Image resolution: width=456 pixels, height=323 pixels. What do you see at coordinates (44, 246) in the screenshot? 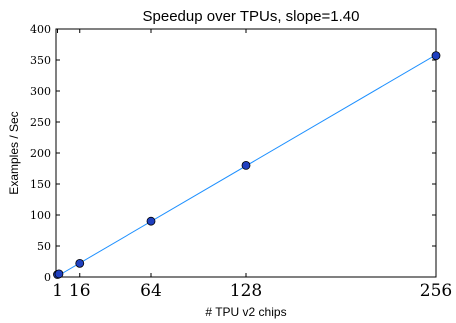
I see `y-tick-label: 50` at bounding box center [44, 246].